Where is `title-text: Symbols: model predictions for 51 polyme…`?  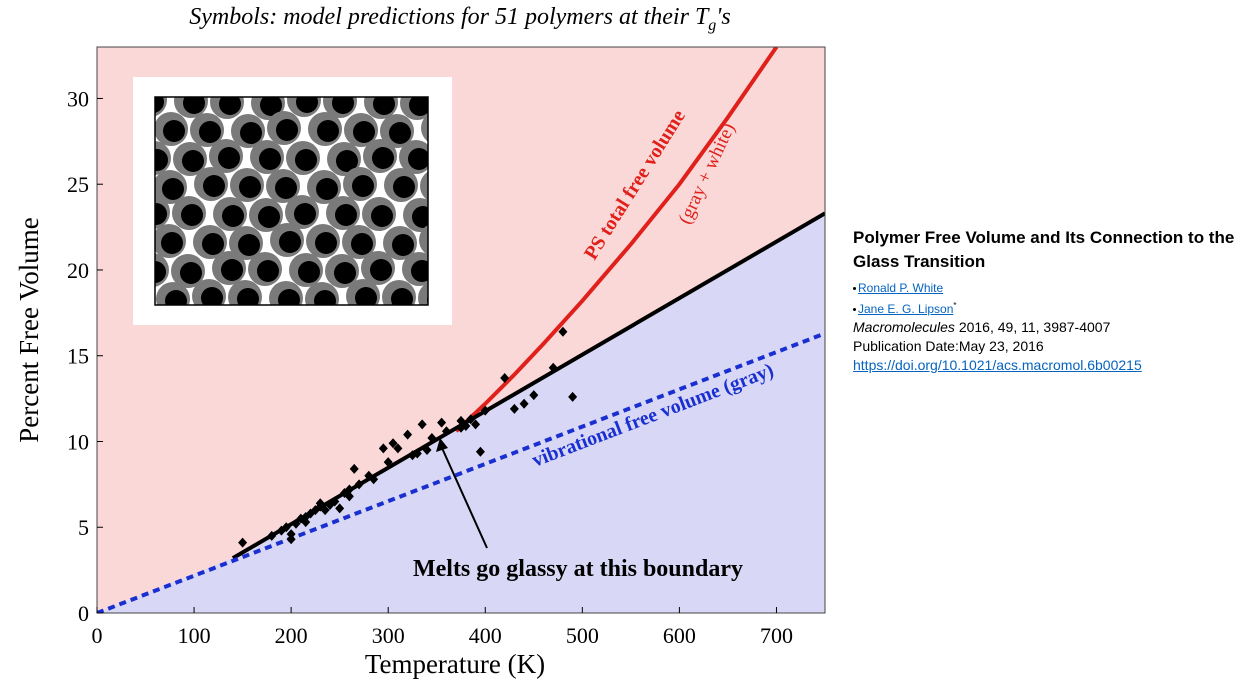
title-text: Symbols: model predictions for 51 polyme… is located at coordinates (449, 17).